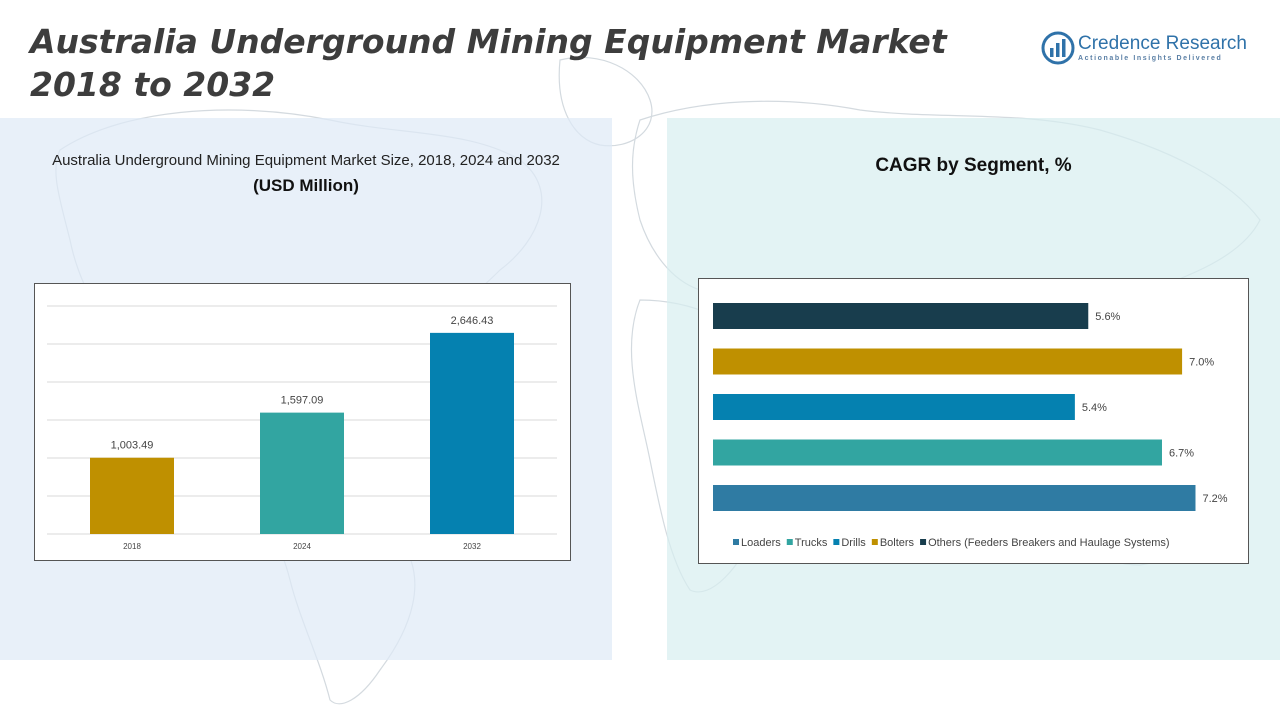 The image size is (1280, 720). What do you see at coordinates (1107, 317) in the screenshot?
I see `cagr-value-label-4: 5.6%` at bounding box center [1107, 317].